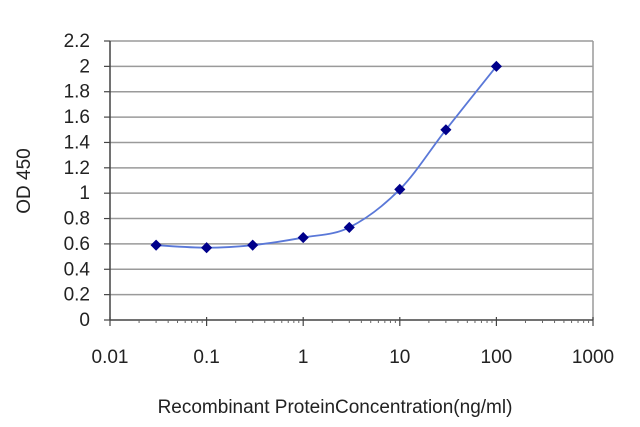 This screenshot has width=640, height=427. I want to click on y-tick-label: 0.2, so click(77, 295).